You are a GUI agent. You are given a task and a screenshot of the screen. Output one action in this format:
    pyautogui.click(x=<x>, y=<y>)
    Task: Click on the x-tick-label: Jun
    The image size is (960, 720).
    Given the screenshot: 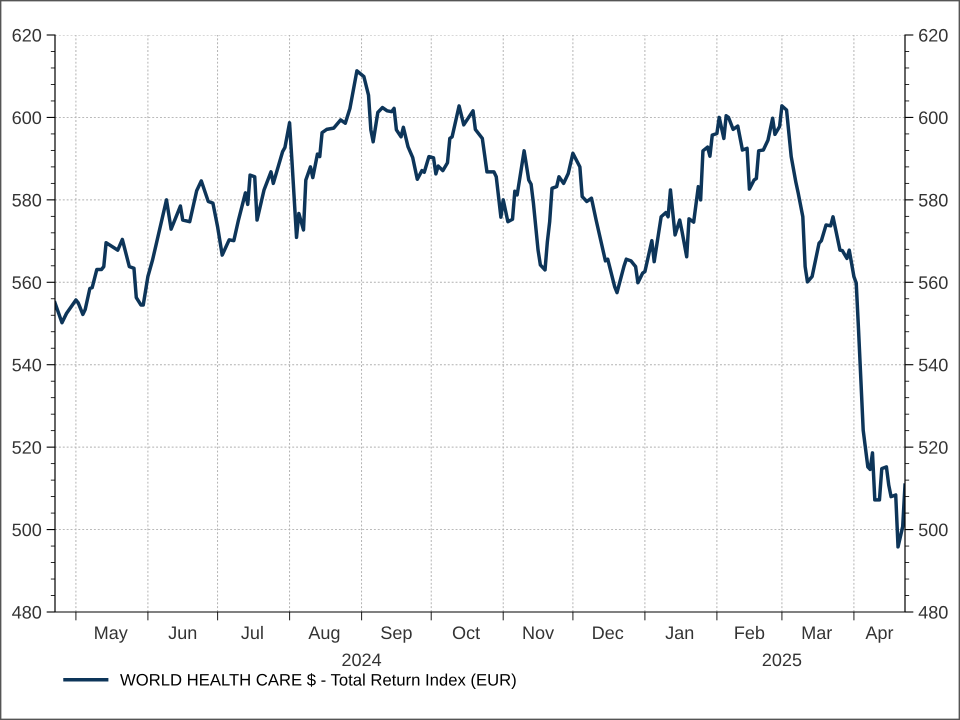 What is the action you would take?
    pyautogui.click(x=182, y=633)
    